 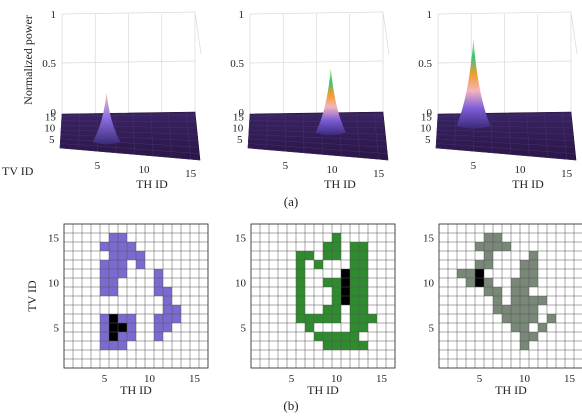 What do you see at coordinates (191, 174) in the screenshot?
I see `x-tick-label: 15` at bounding box center [191, 174].